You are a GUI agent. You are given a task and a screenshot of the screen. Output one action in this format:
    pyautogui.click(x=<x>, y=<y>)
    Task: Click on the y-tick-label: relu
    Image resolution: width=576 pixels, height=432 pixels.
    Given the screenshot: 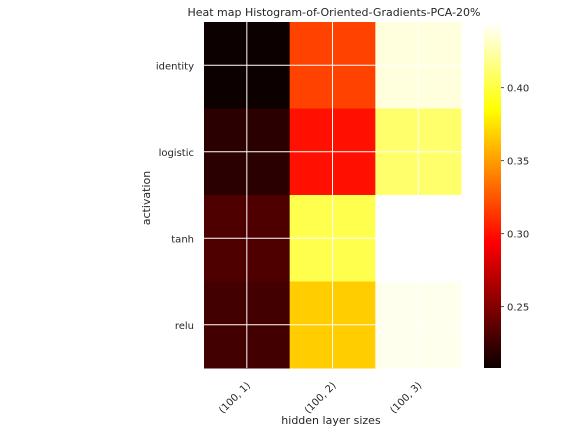 What is the action you would take?
    pyautogui.click(x=184, y=326)
    